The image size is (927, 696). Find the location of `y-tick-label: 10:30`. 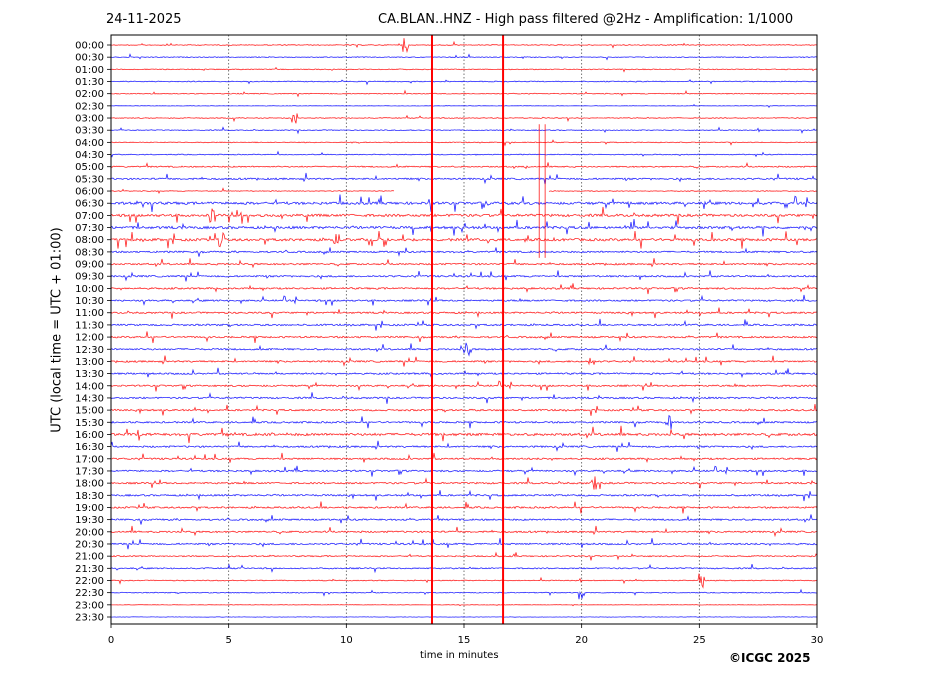

y-tick-label: 10:30 is located at coordinates (89, 301).